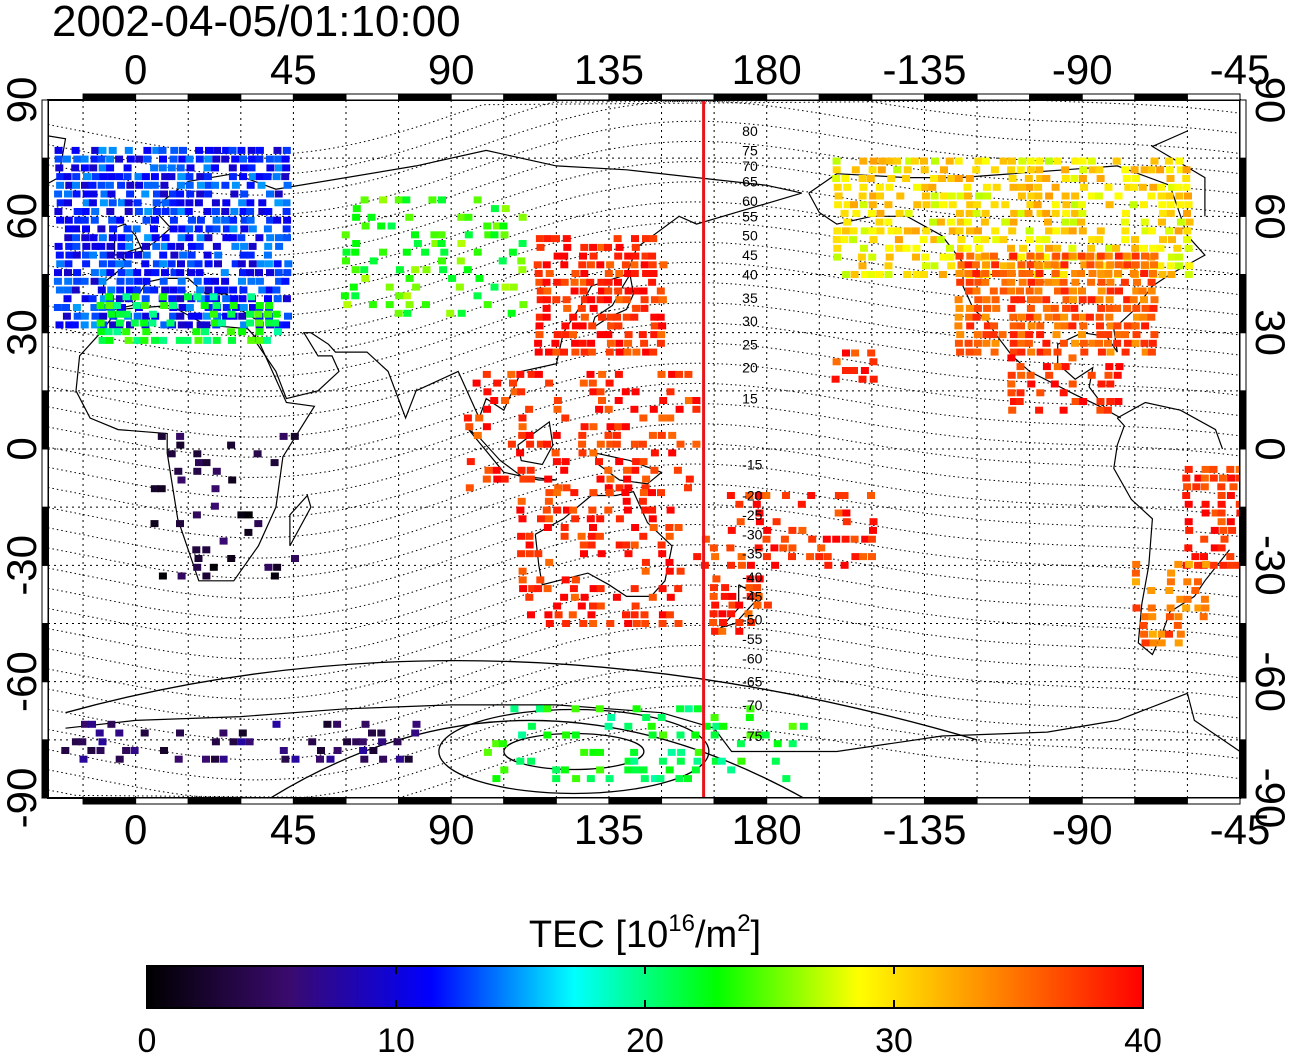 This screenshot has width=1292, height=1062. What do you see at coordinates (22, 332) in the screenshot?
I see `lat-tick-label-left: 30` at bounding box center [22, 332].